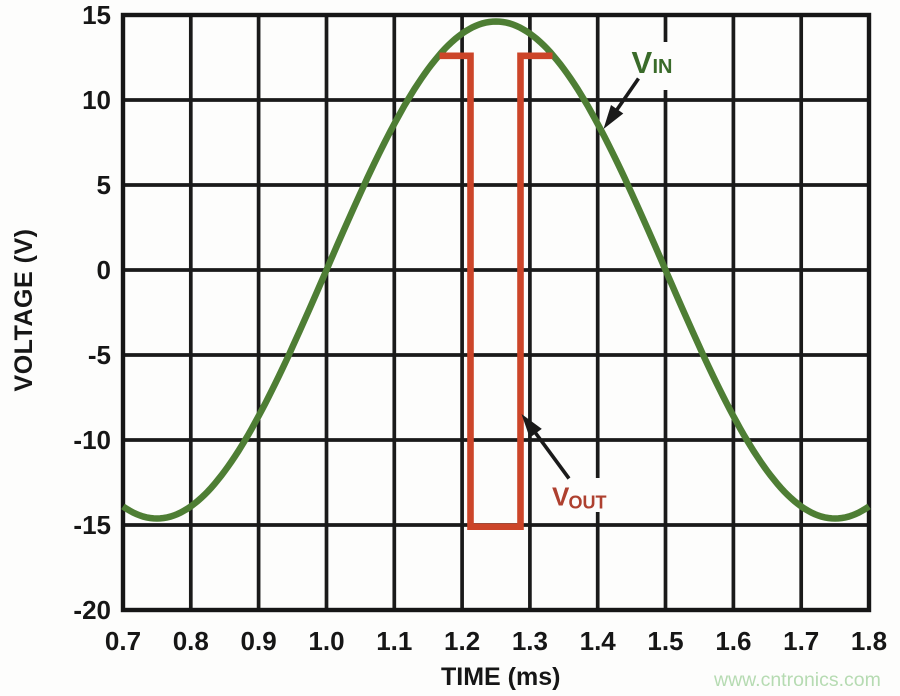  What do you see at coordinates (96, 100) in the screenshot?
I see `svg-text: 10` at bounding box center [96, 100].